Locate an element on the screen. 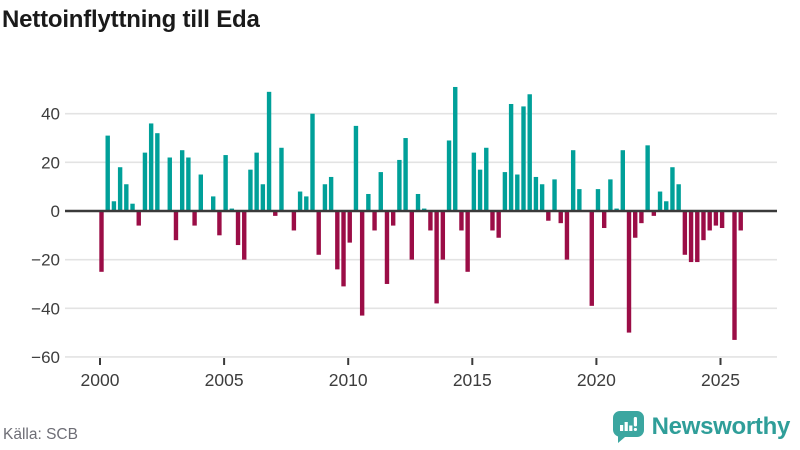 Image resolution: width=800 pixels, height=450 pixels. bar-2023Q4 is located at coordinates (691, 237).